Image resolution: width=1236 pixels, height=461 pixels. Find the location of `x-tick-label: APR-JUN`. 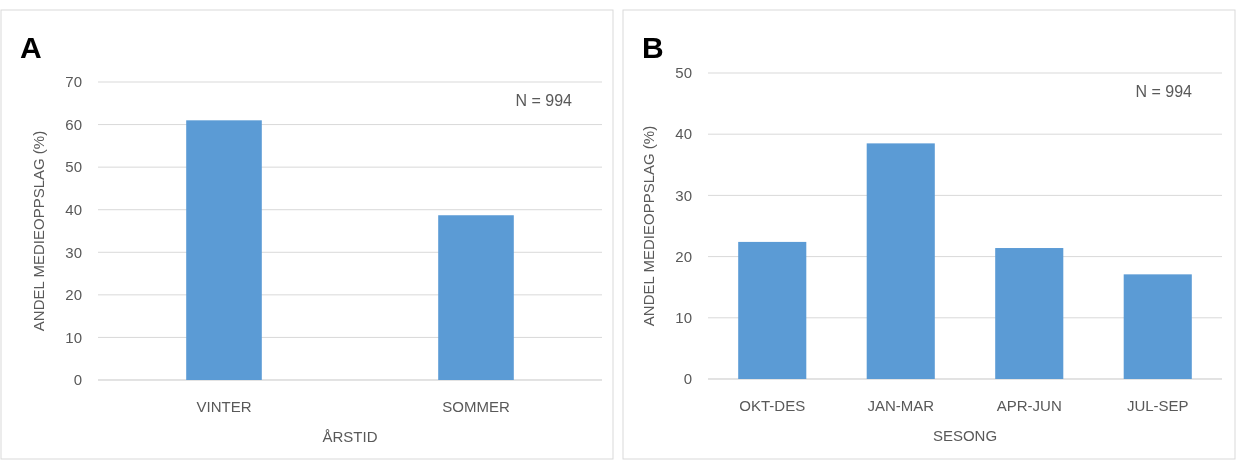

x-tick-label: APR-JUN is located at coordinates (1029, 405).